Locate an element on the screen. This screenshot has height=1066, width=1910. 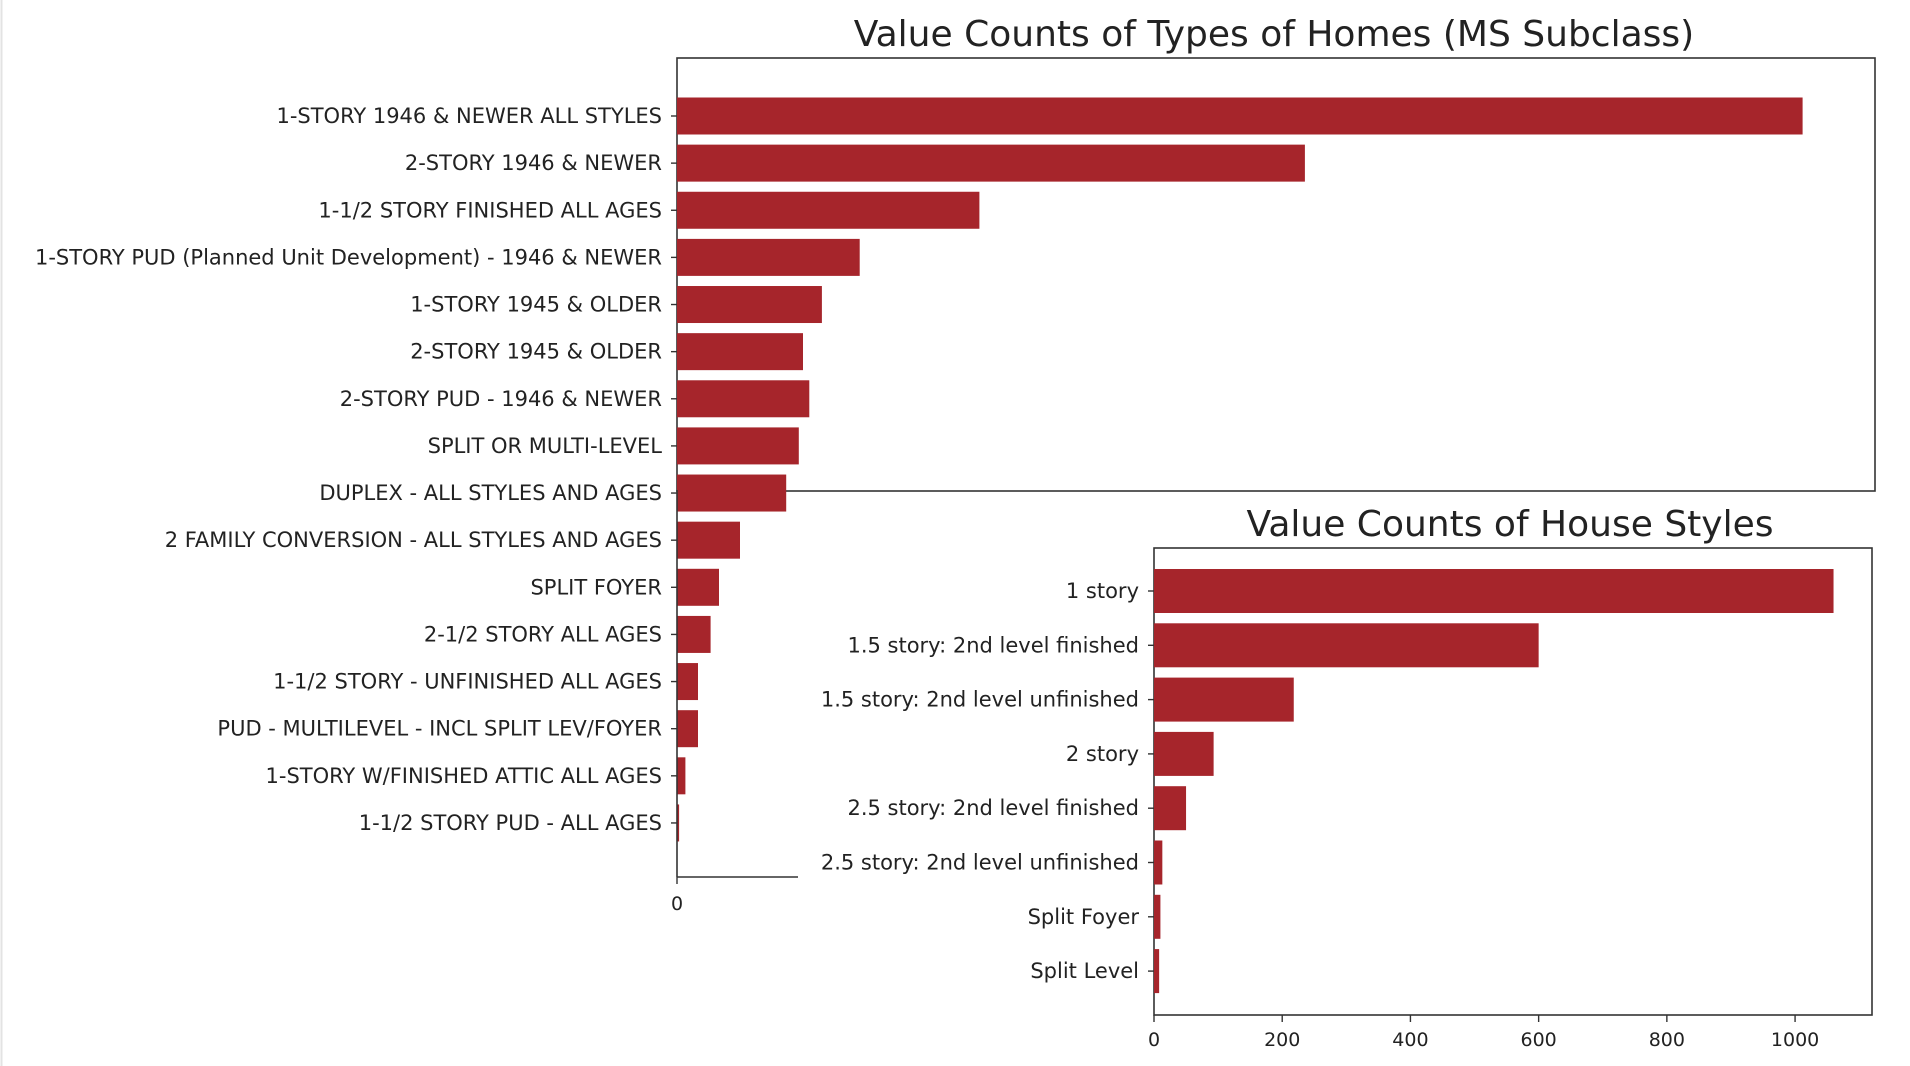
ms-subclass-category-label: 2-STORY 1945 & OLDER is located at coordinates (536, 352).